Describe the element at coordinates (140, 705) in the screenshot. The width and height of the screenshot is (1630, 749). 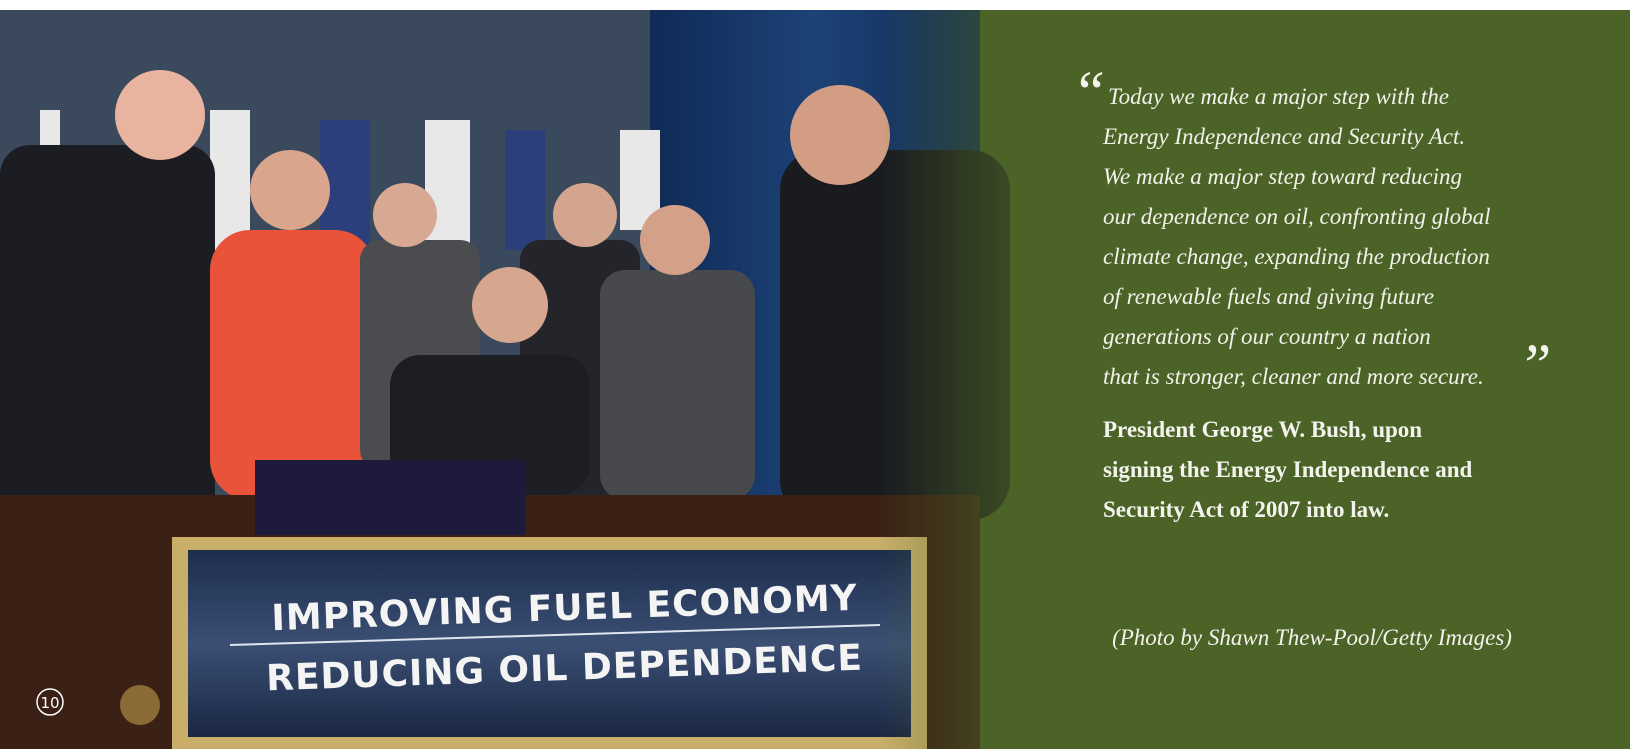
I see `knob` at that location.